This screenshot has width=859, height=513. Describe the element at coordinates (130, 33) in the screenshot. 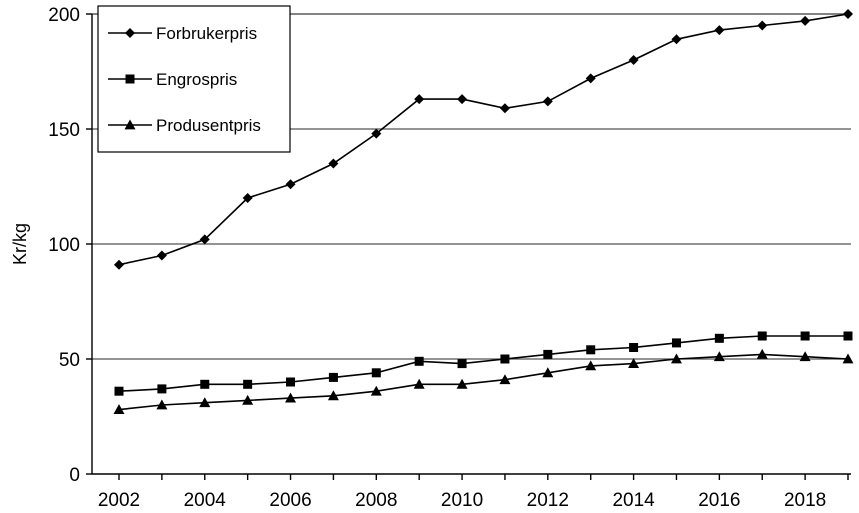

I see `legend-marker-forbrukerpris` at that location.